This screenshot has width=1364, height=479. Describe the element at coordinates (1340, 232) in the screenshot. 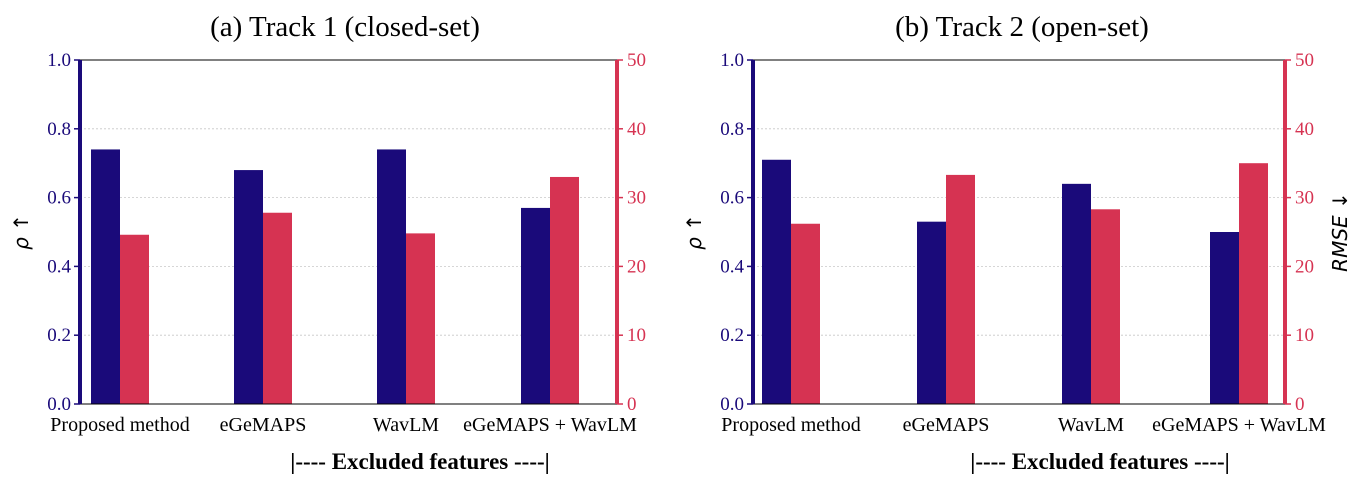

I see `y-axis-right-label: RMSE ↓` at that location.